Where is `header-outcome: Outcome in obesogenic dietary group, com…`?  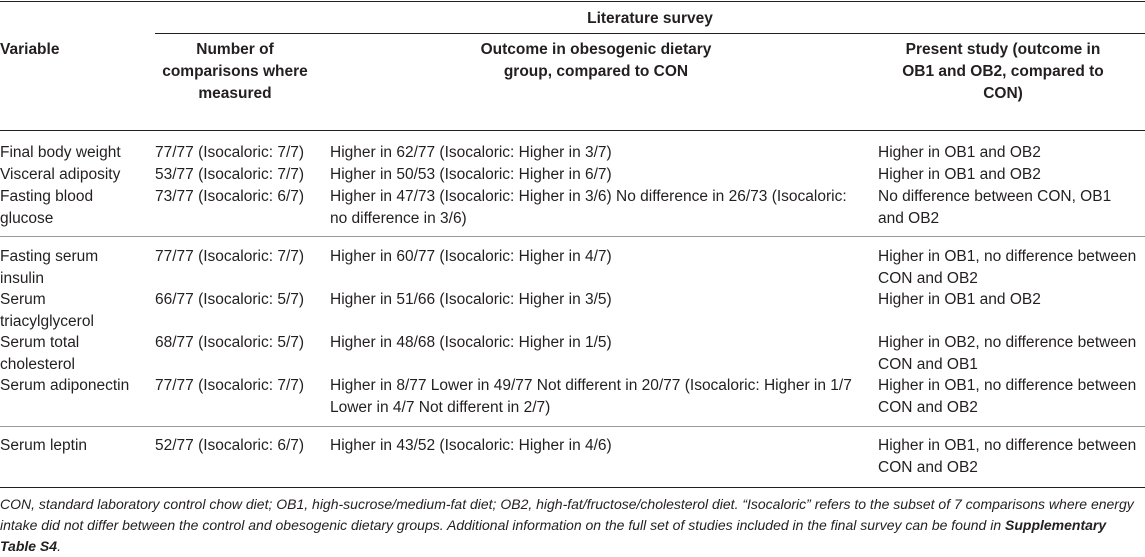
header-outcome: Outcome in obesogenic dietary group, com… is located at coordinates (596, 60).